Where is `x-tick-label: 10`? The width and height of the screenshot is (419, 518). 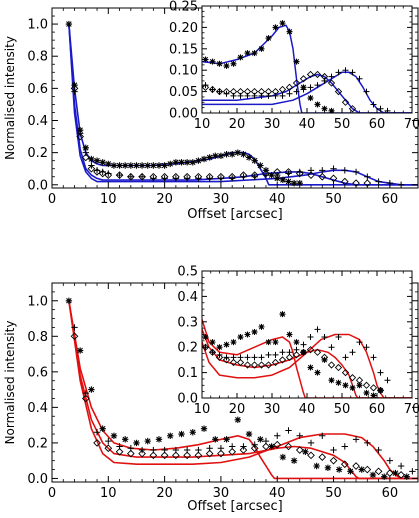
x-tick-label: 10 is located at coordinates (108, 493).